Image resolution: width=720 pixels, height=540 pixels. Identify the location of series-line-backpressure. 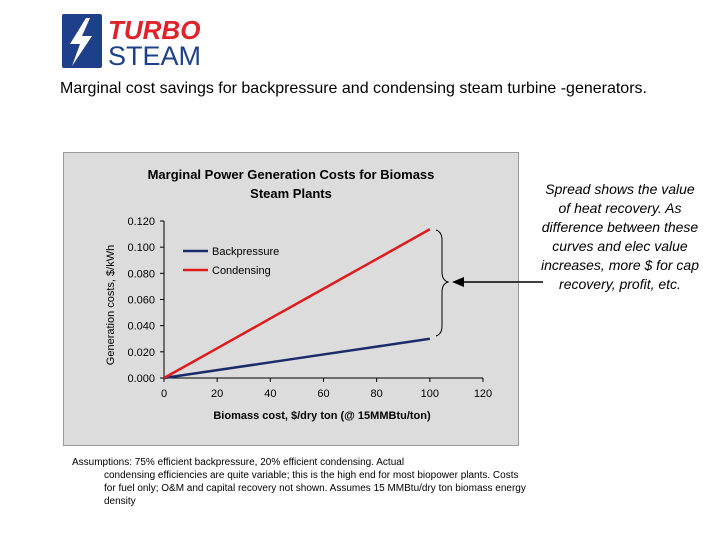
(297, 358).